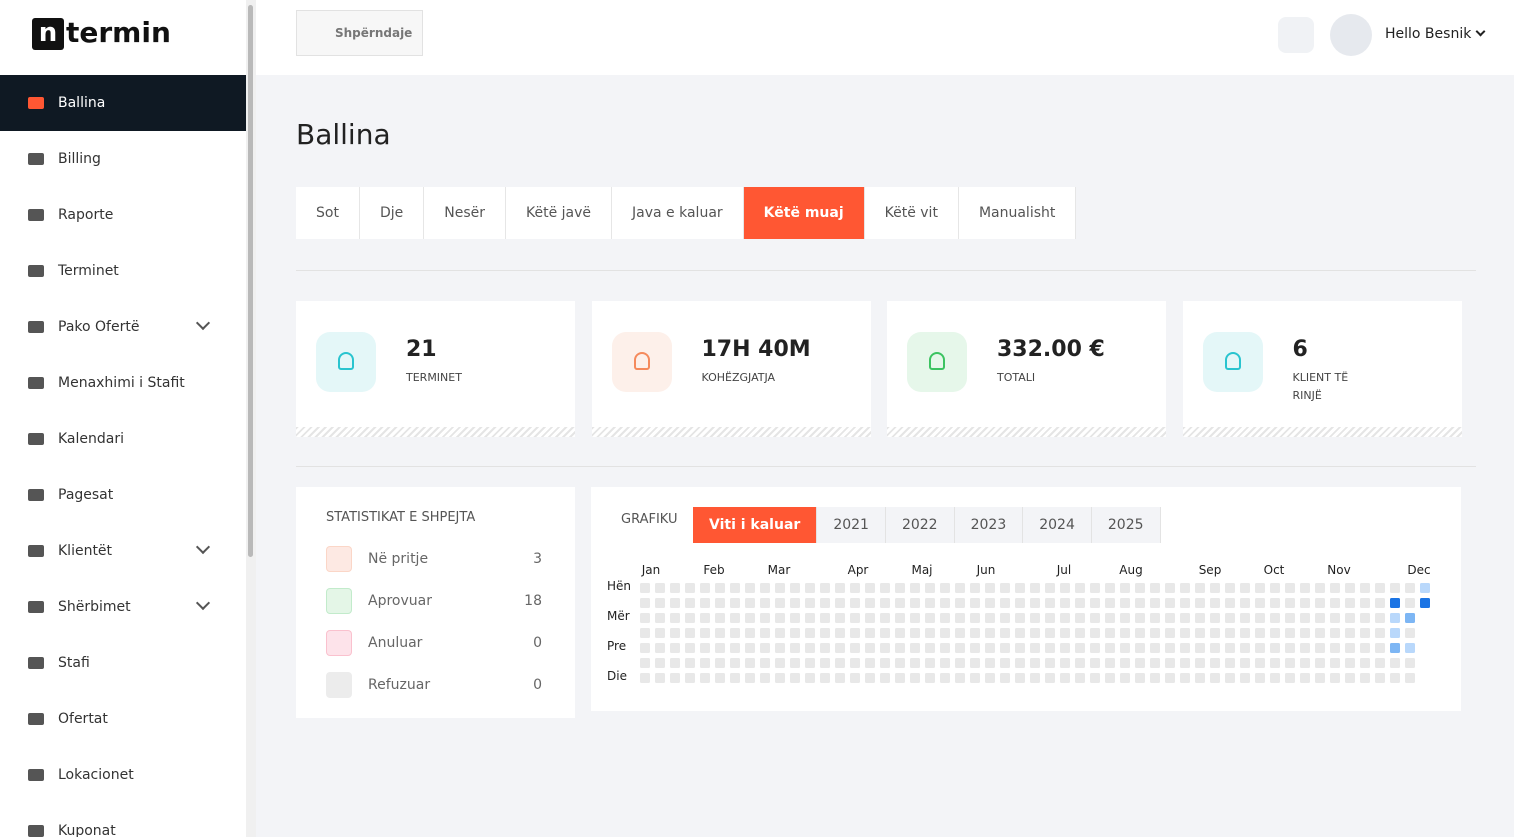  What do you see at coordinates (1428, 34) in the screenshot?
I see `user-menu: Hello Besnik` at bounding box center [1428, 34].